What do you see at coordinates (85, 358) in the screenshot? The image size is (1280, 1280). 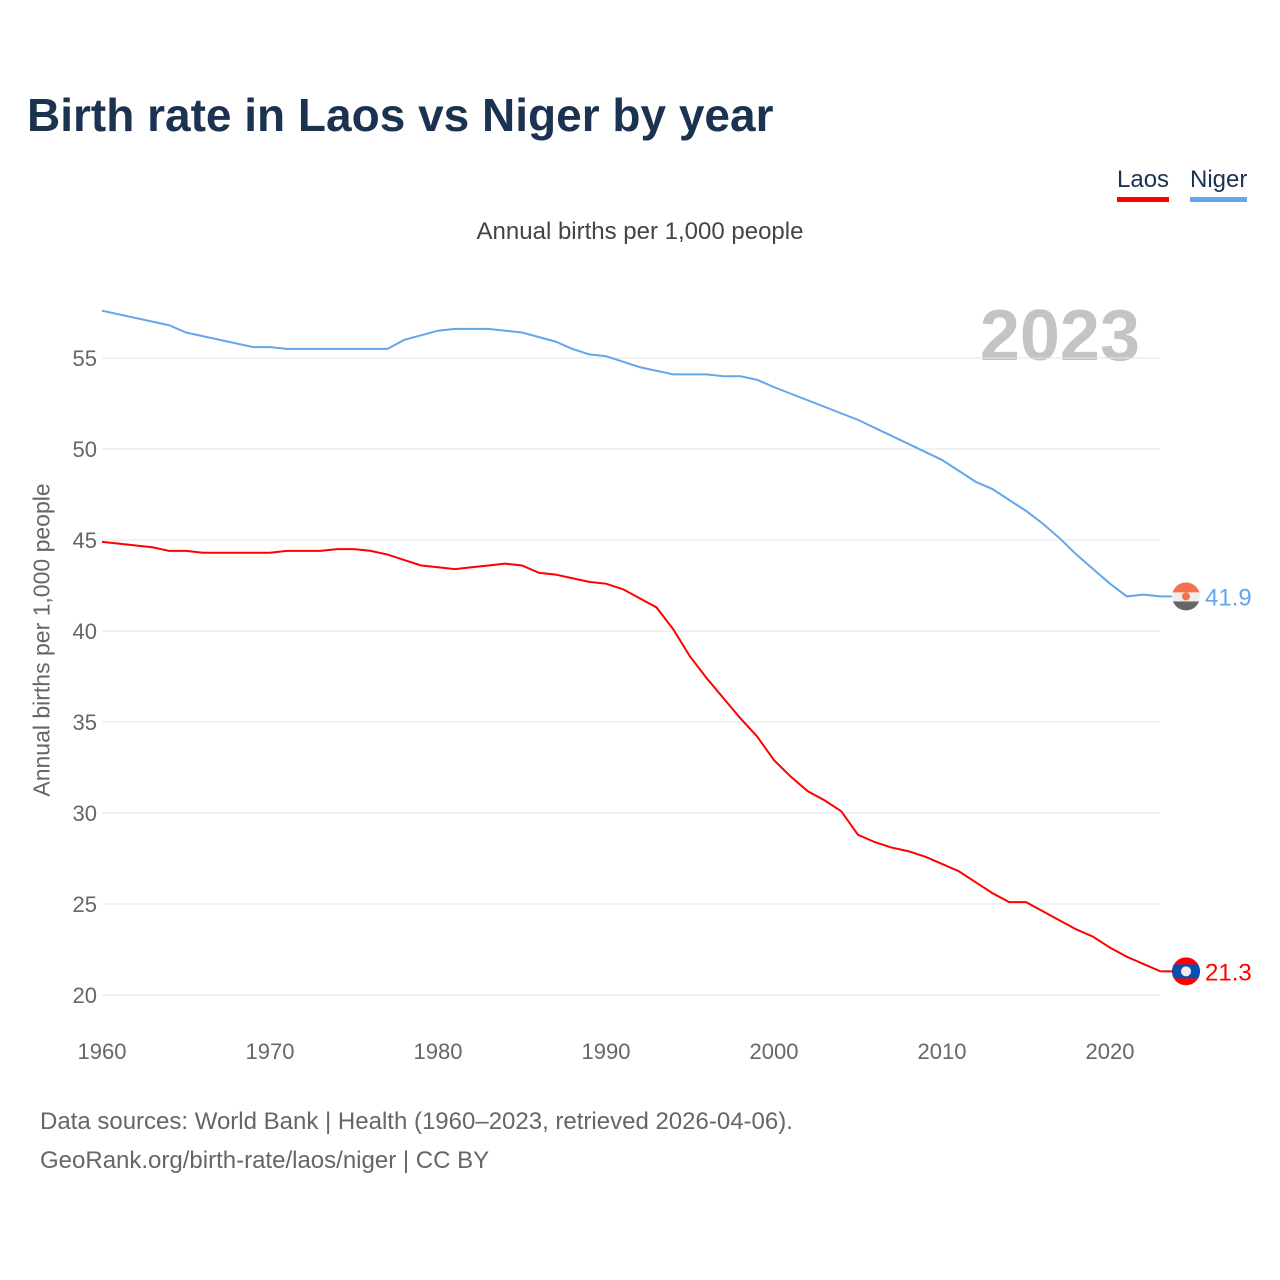 I see `y-tick-label: 55` at bounding box center [85, 358].